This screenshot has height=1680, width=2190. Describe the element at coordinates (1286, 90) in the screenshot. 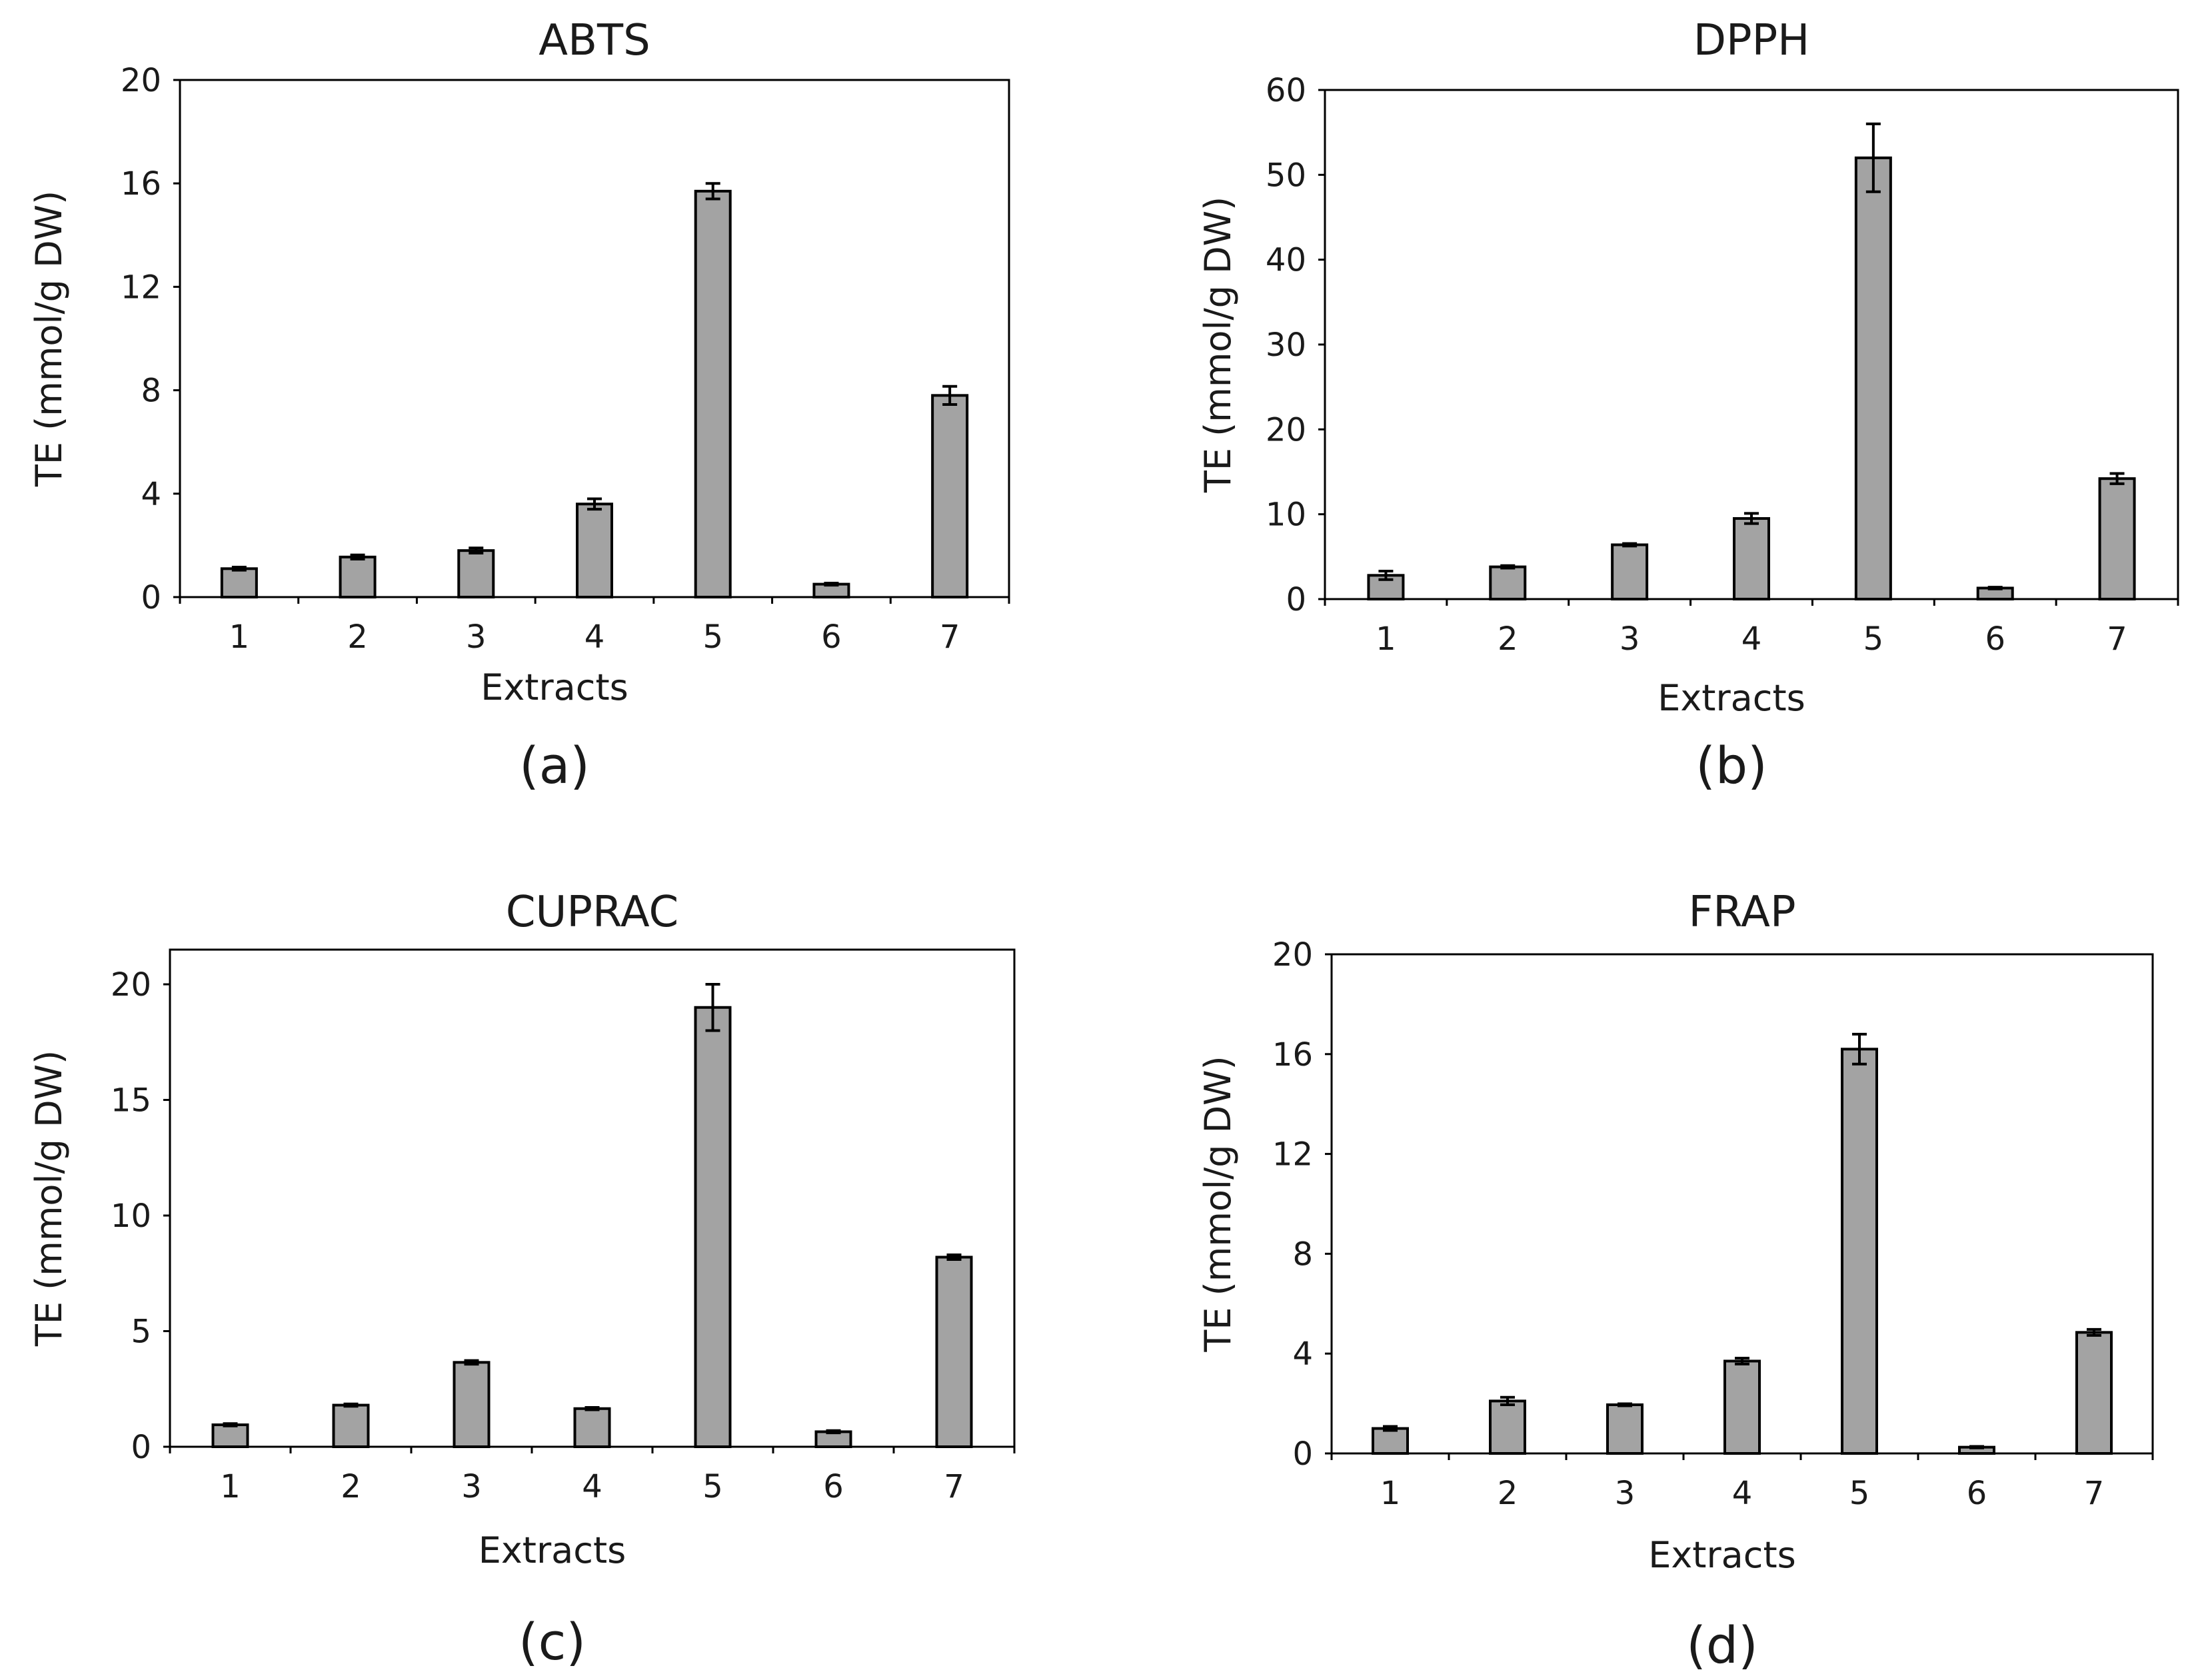

I see `y-tick-label: 60` at that location.